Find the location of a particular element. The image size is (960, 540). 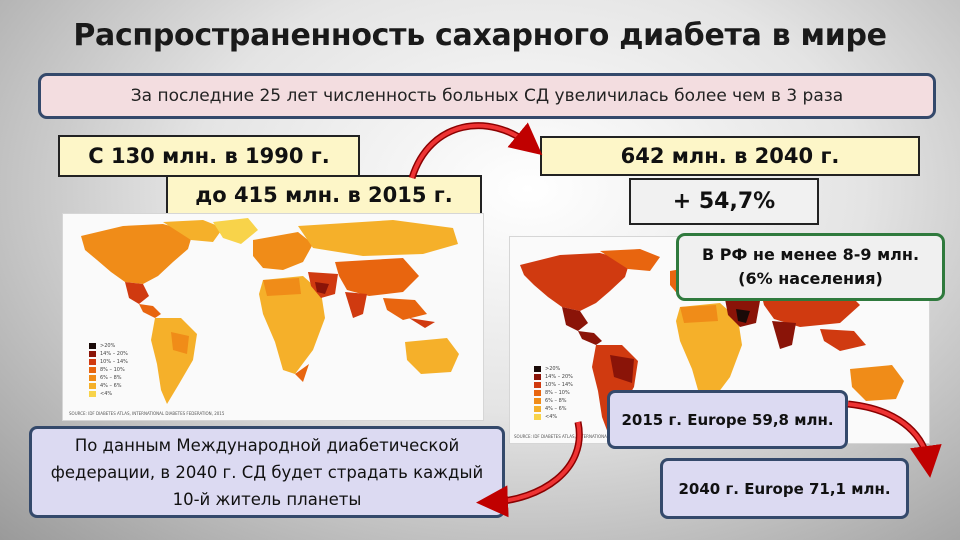

russia-note-box: В РФ не менее 8-9 млн. (6% населения) is located at coordinates (810, 267).